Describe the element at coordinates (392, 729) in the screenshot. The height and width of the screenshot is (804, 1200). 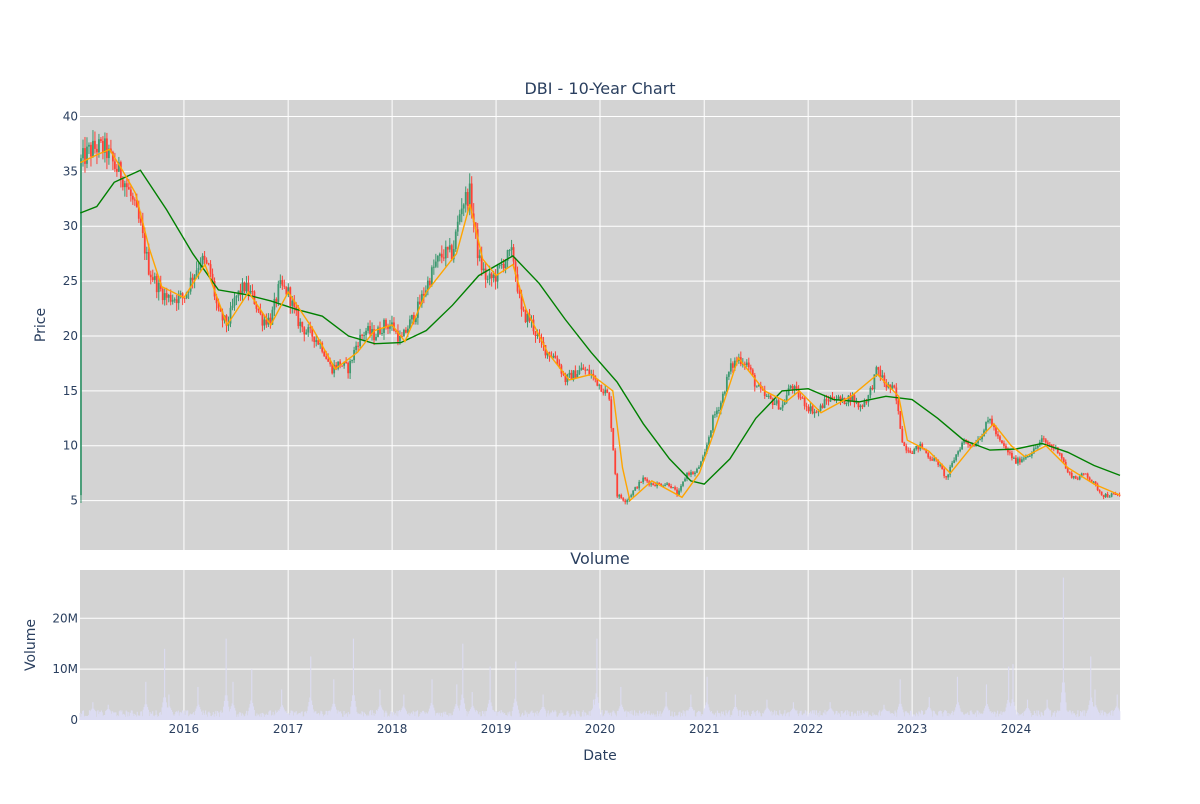
I see `date-x-tick-label: 2018` at that location.